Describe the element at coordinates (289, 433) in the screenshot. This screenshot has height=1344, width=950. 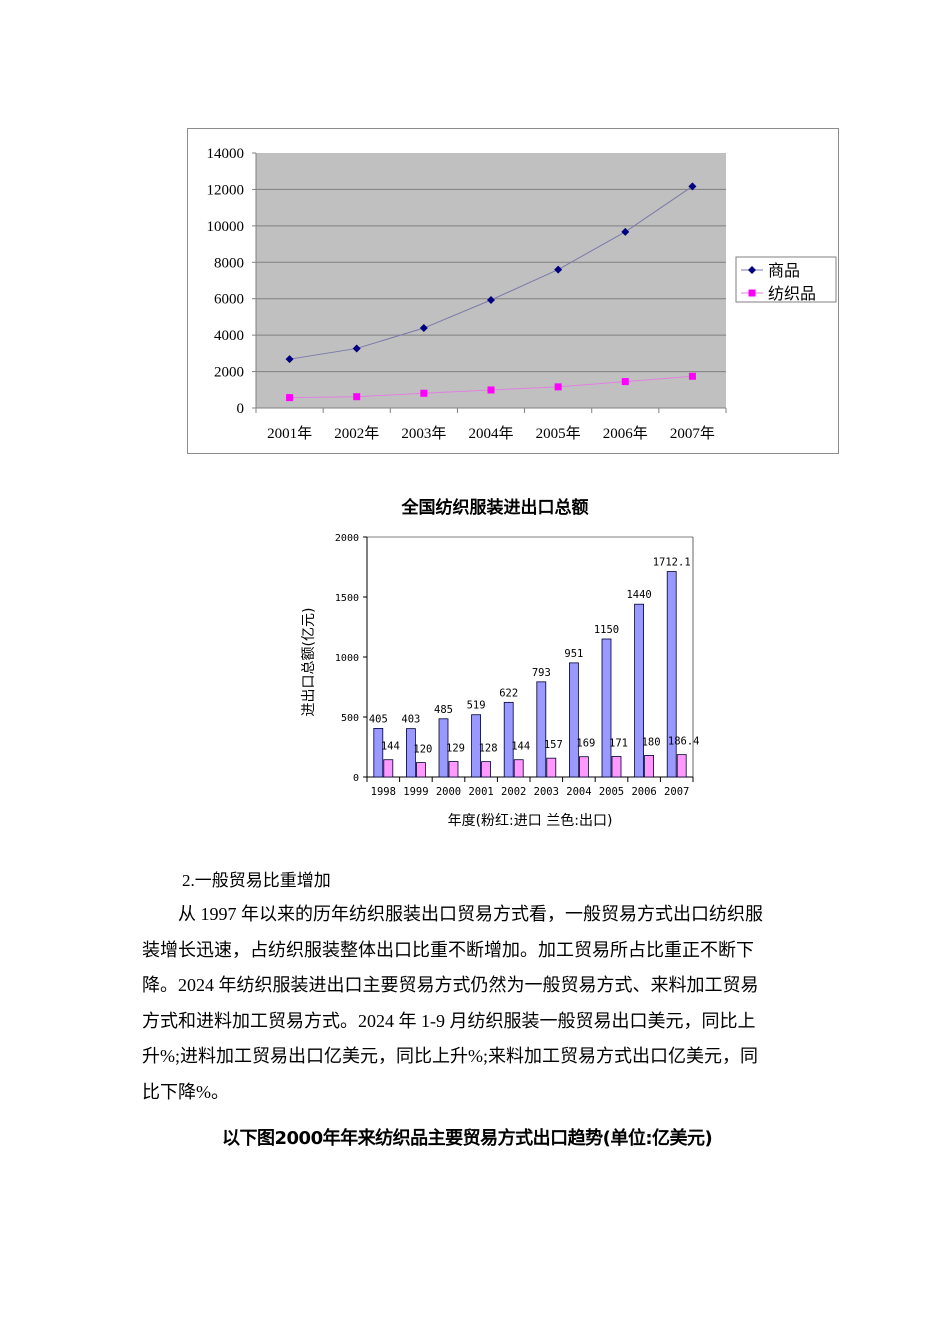
I see `x-tick-label: 2001年` at that location.